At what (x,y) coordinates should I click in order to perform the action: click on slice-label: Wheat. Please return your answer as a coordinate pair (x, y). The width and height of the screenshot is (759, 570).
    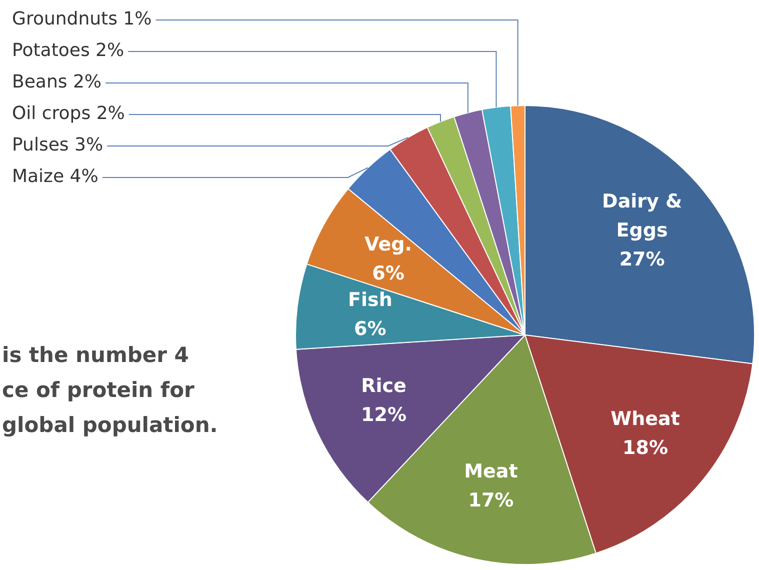
    Looking at the image, I should click on (645, 419).